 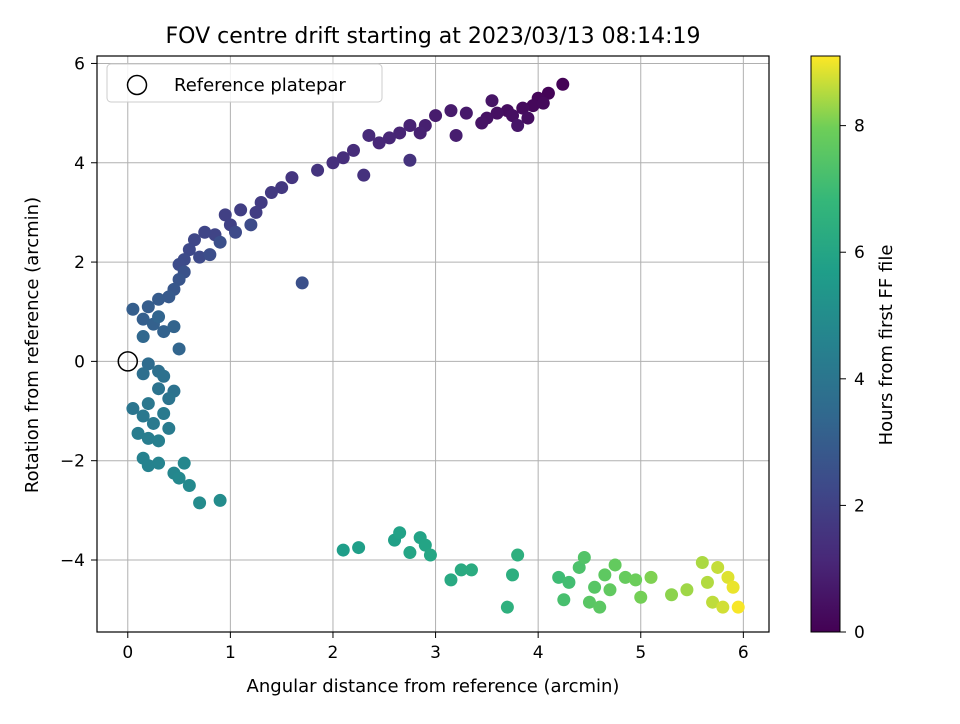 I want to click on y-axis-label: Rotation from reference (arcmin), so click(x=32, y=345).